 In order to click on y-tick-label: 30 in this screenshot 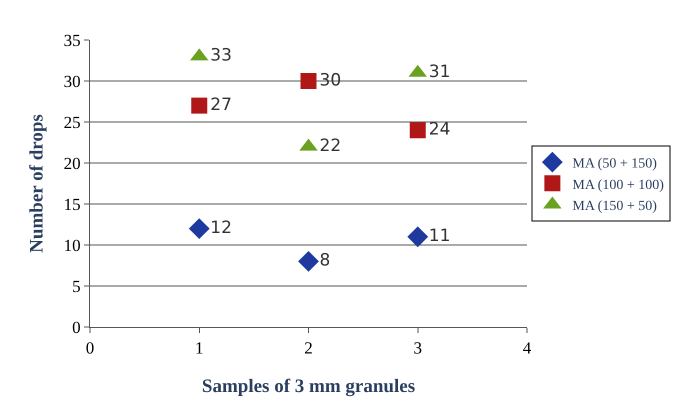, I will do `click(72, 81)`.